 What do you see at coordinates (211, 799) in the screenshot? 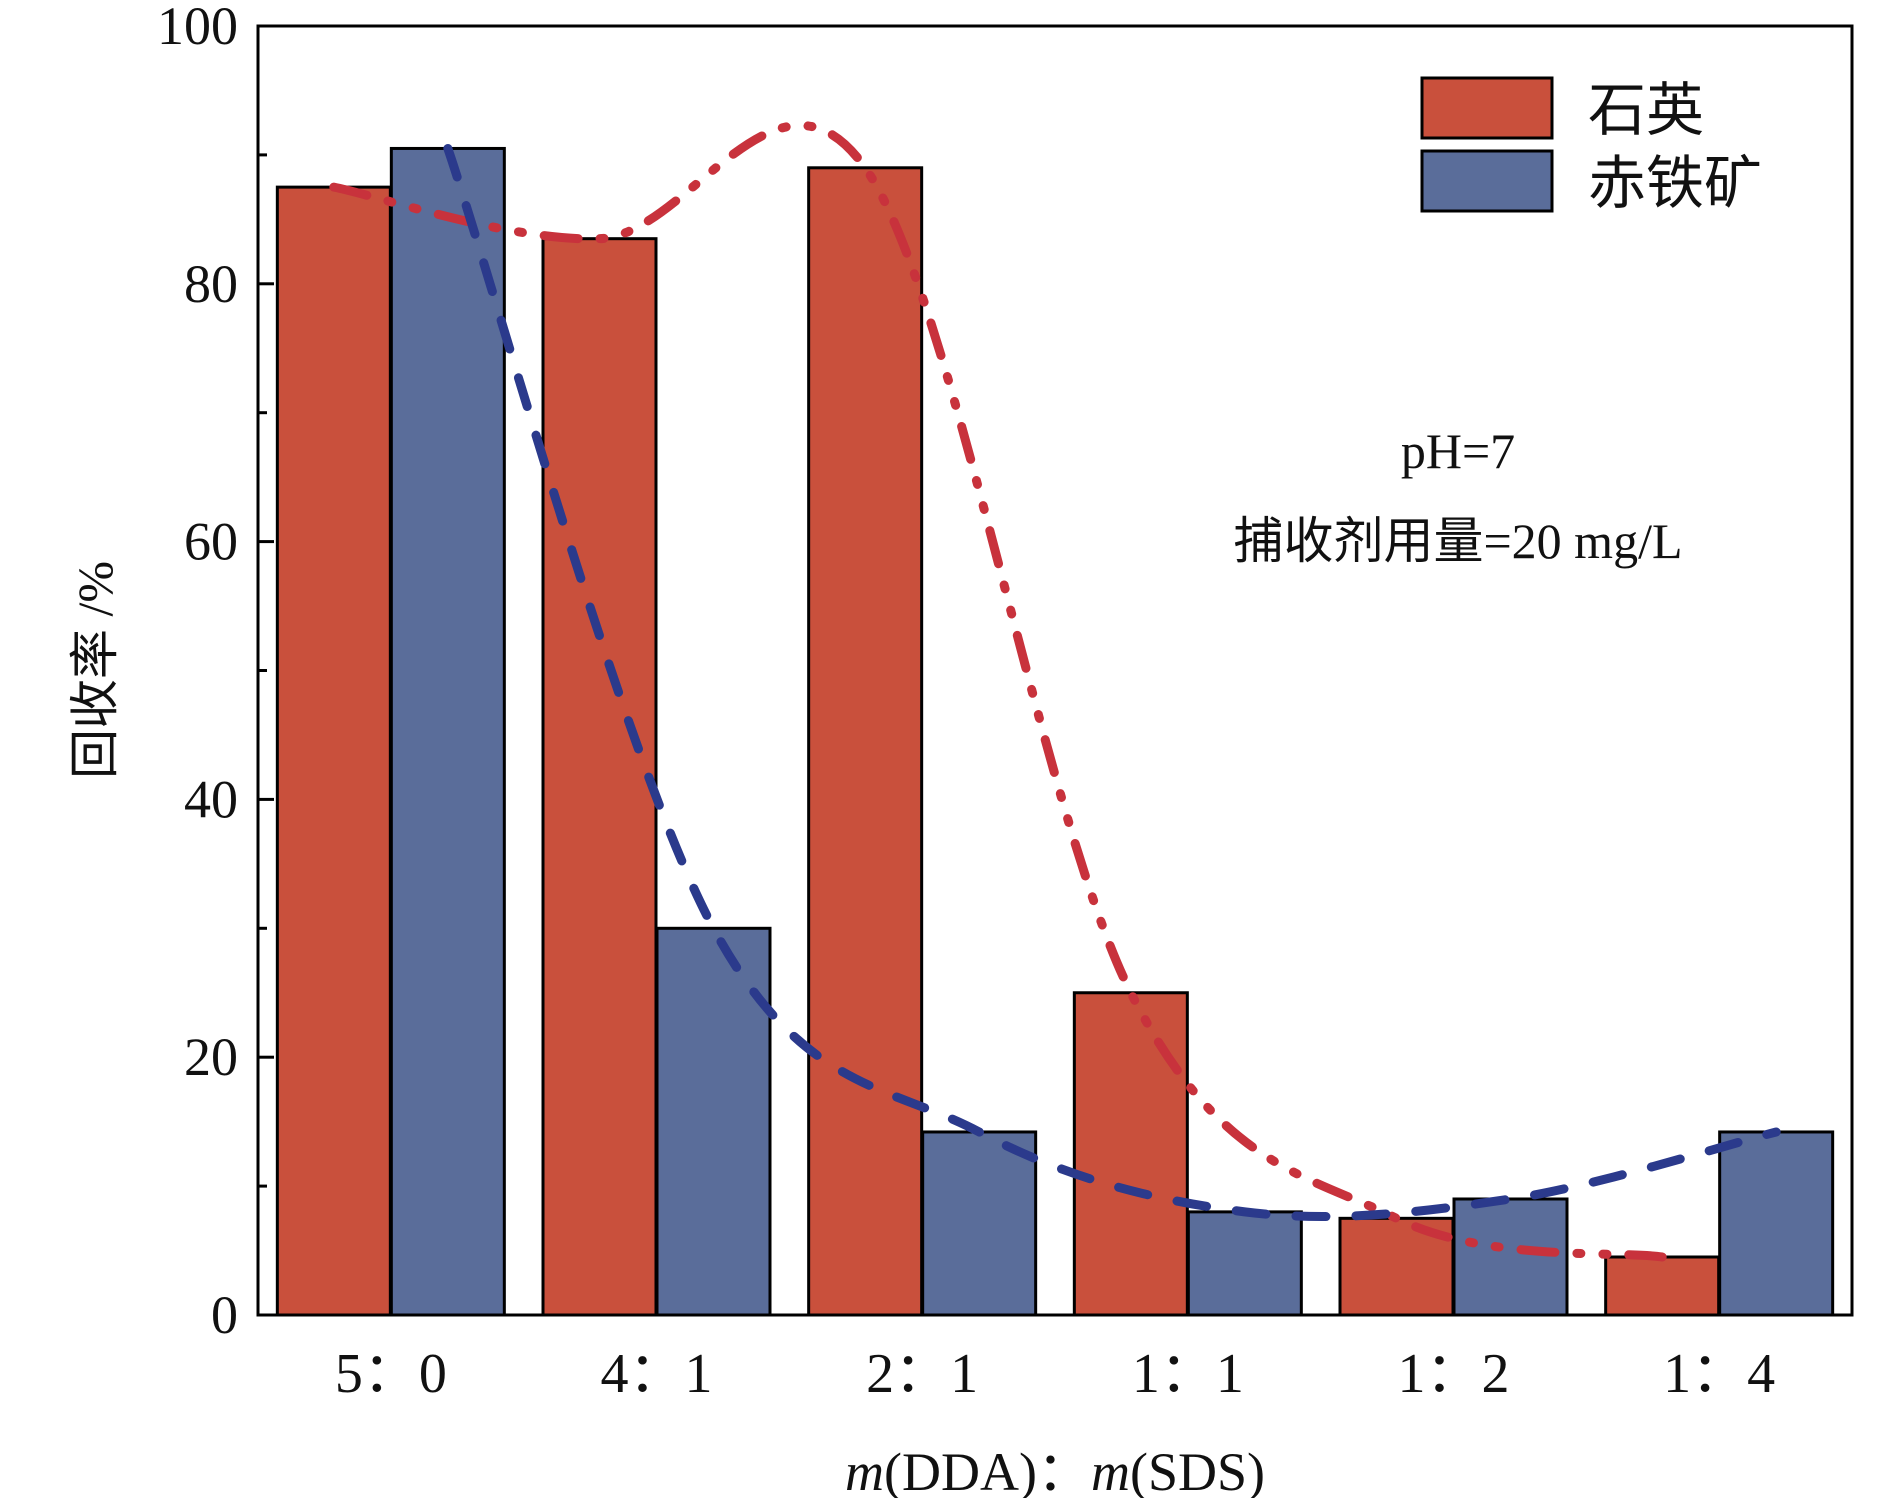
I see `y-tick-label-40: 40` at bounding box center [211, 799].